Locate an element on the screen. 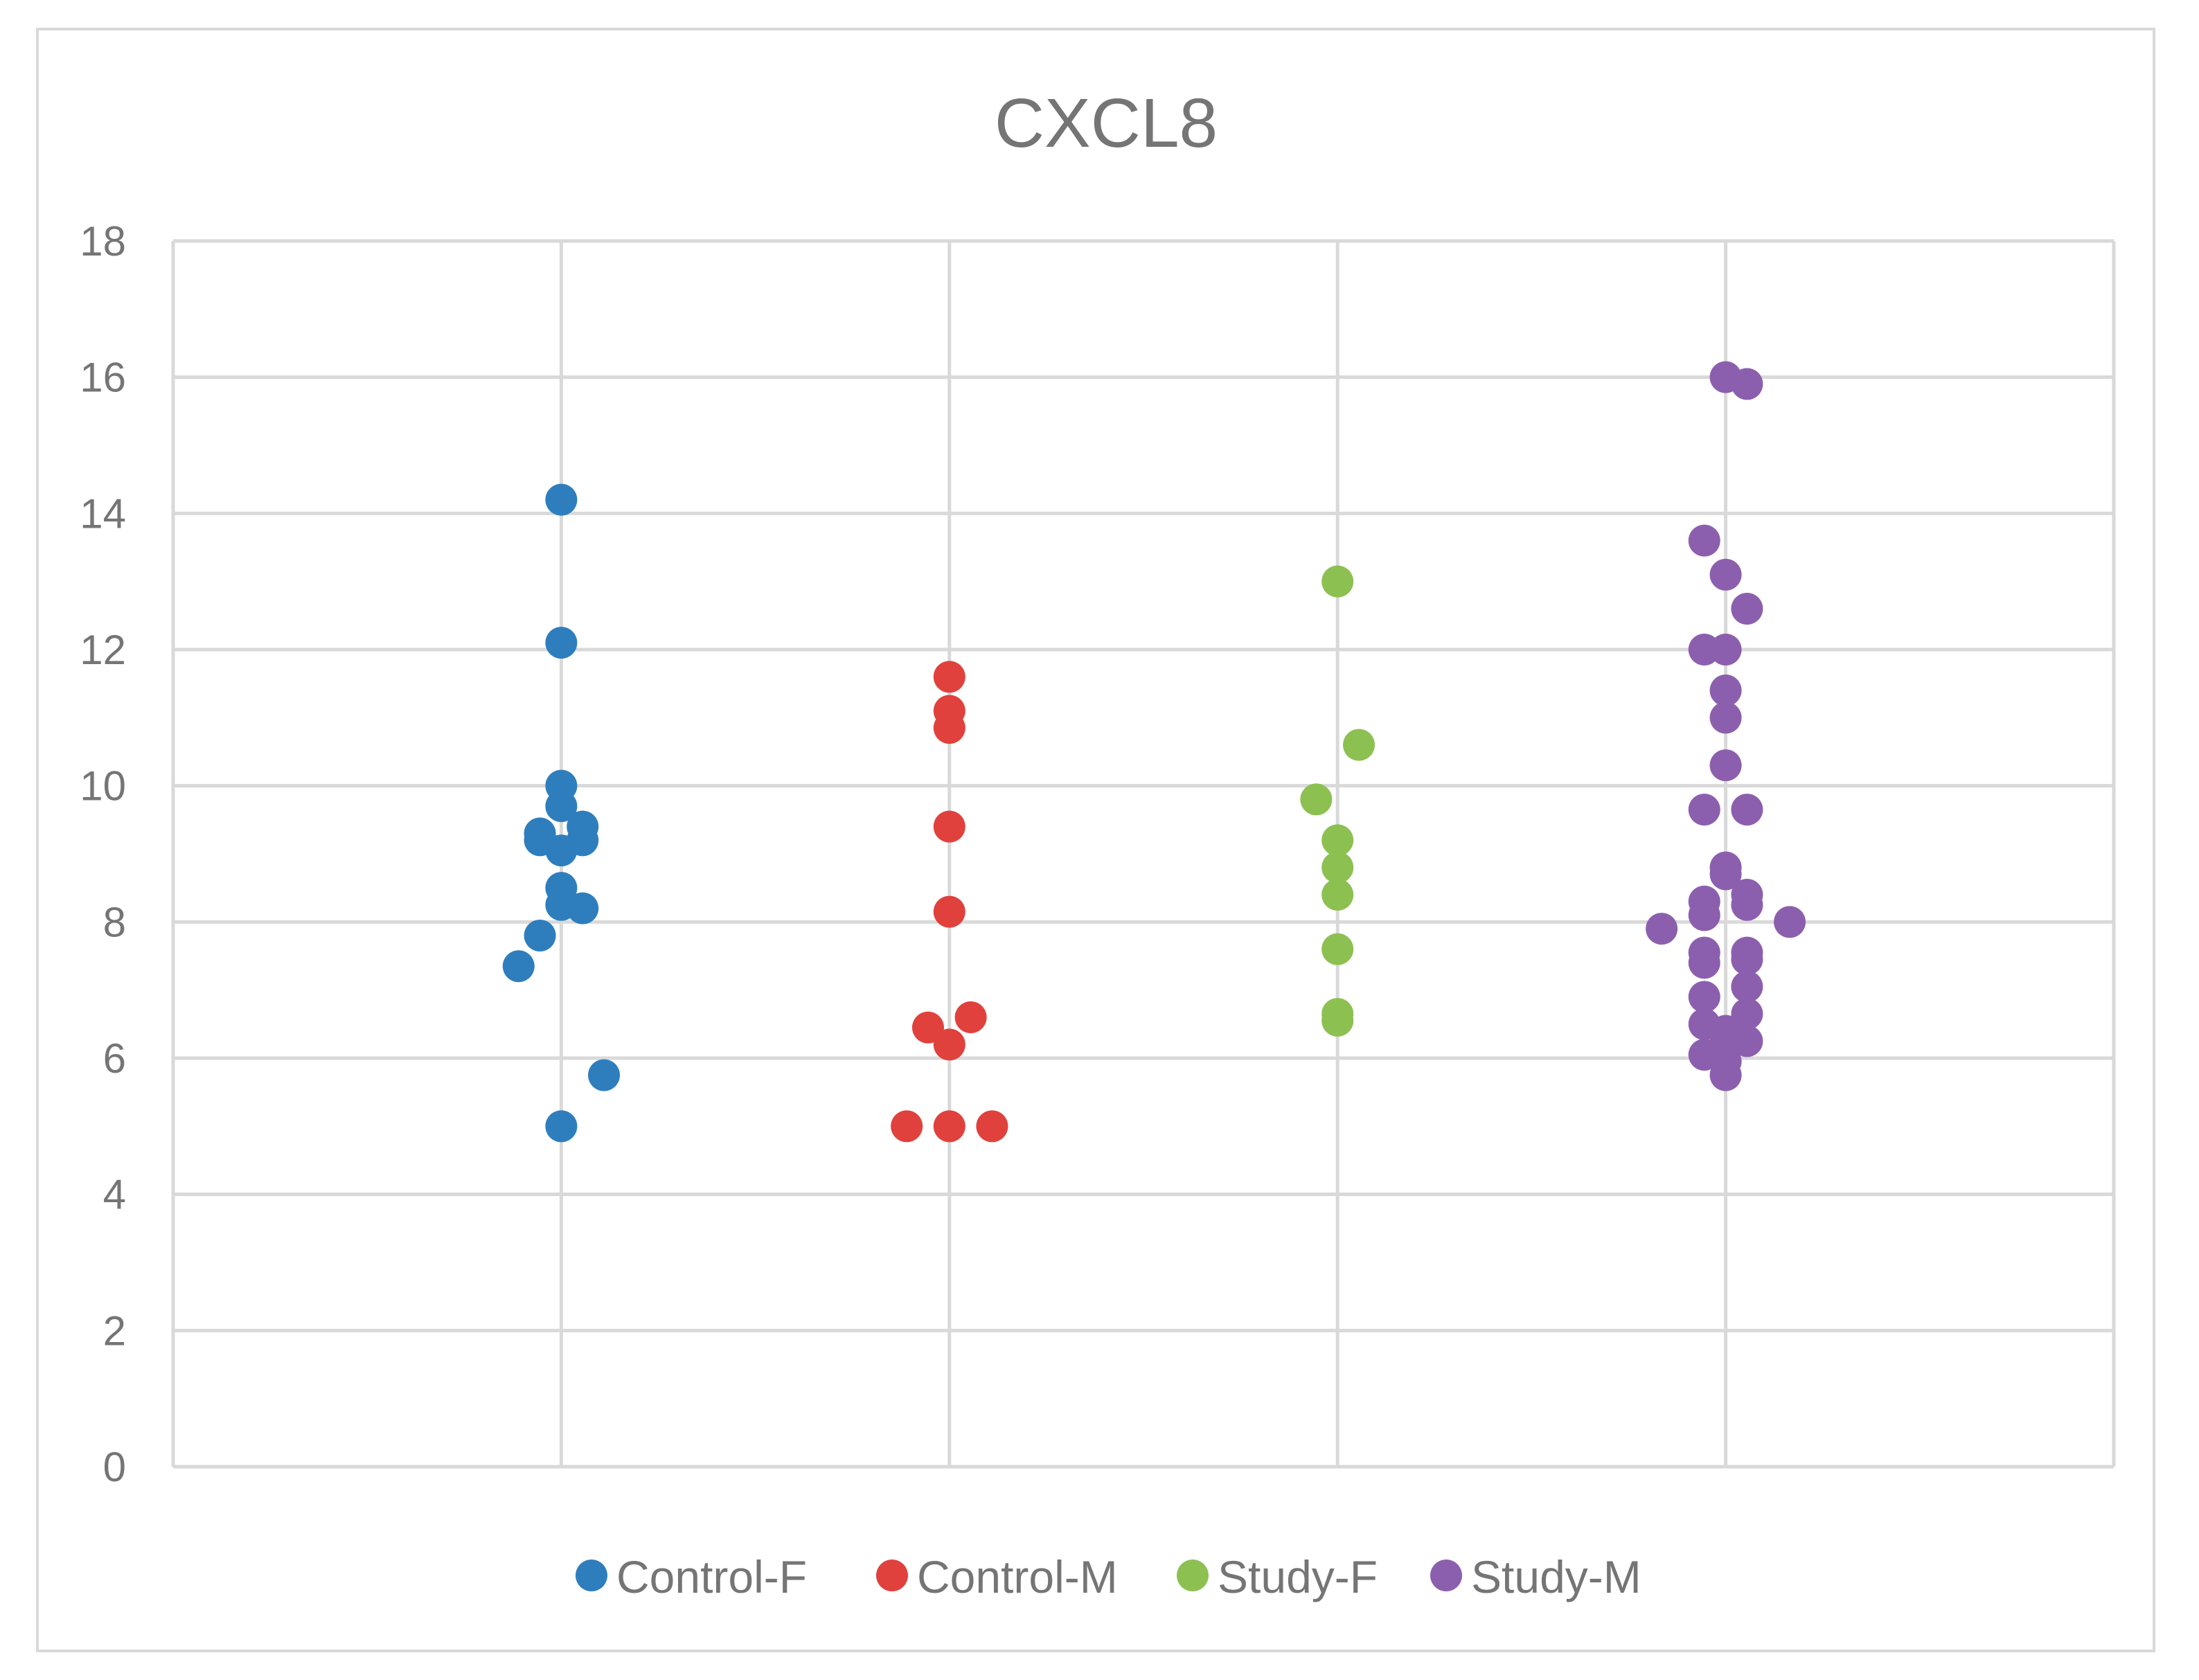  legend-item: Control-F is located at coordinates (692, 1576).